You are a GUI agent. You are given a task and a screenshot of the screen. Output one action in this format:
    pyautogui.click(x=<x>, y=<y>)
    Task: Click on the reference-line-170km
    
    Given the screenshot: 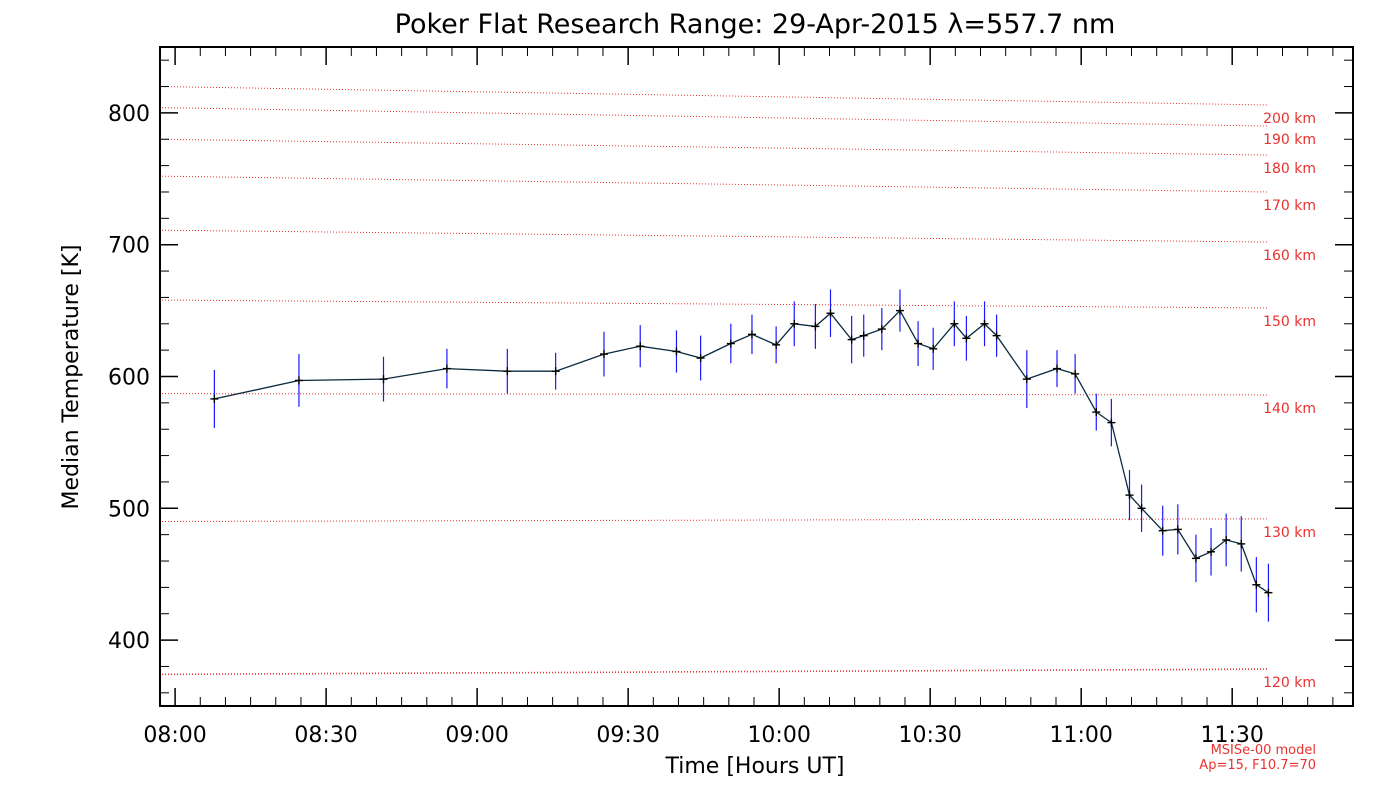 What is the action you would take?
    pyautogui.click(x=715, y=184)
    